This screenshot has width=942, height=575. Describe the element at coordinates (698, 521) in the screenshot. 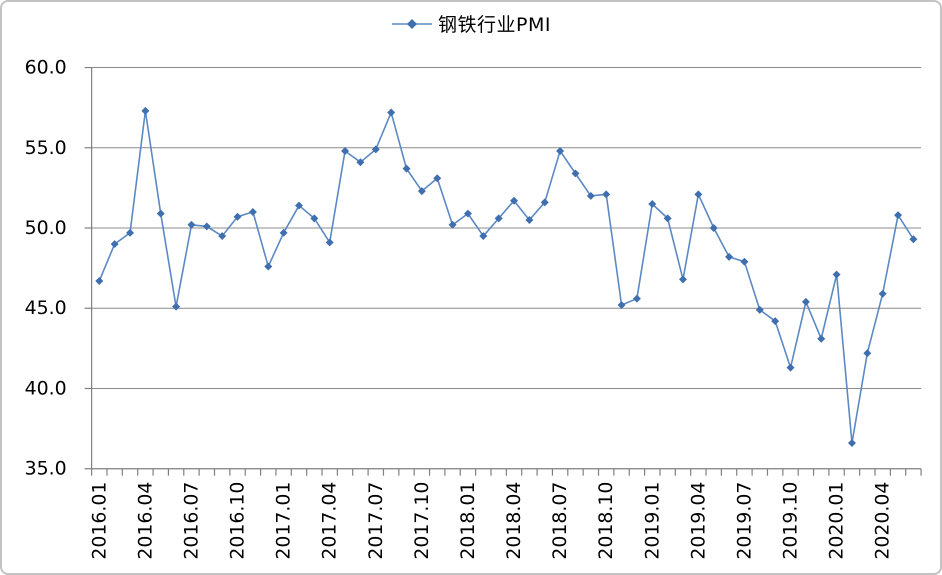

I see `svg-text: 2019.04` at that location.